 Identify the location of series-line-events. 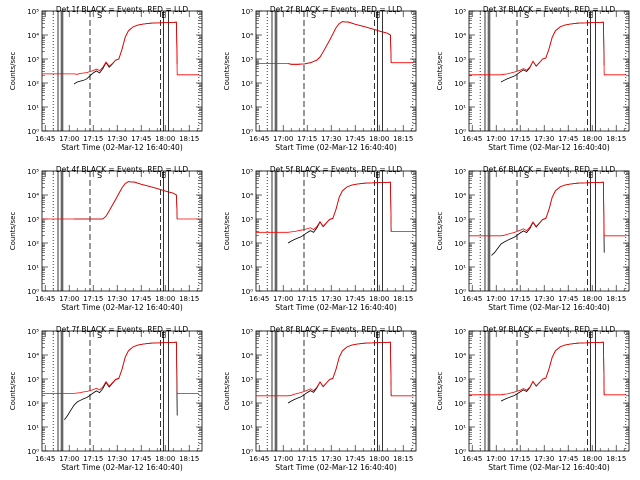
(126, 200).